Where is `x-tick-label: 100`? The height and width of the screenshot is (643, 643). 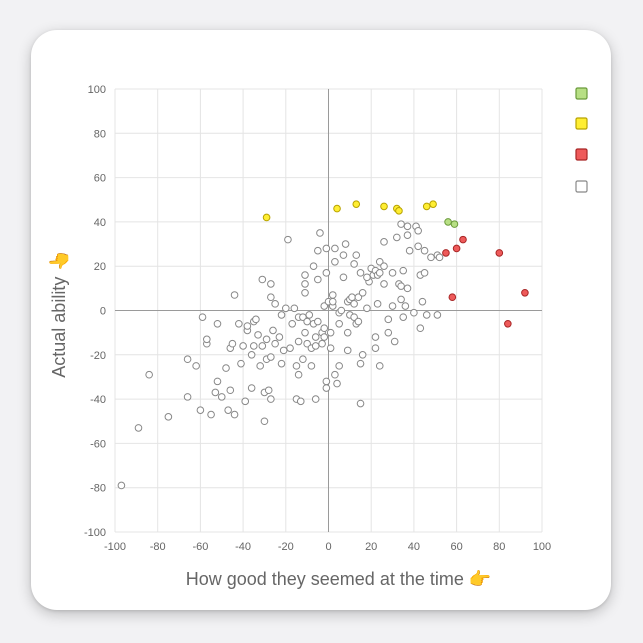
x-tick-label: 100 is located at coordinates (542, 547).